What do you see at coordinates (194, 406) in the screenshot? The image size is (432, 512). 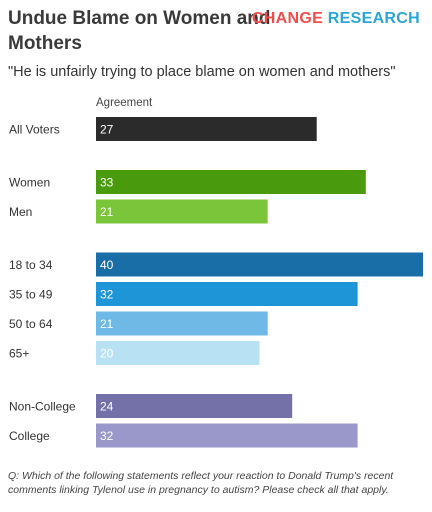 I see `bar-non-college` at bounding box center [194, 406].